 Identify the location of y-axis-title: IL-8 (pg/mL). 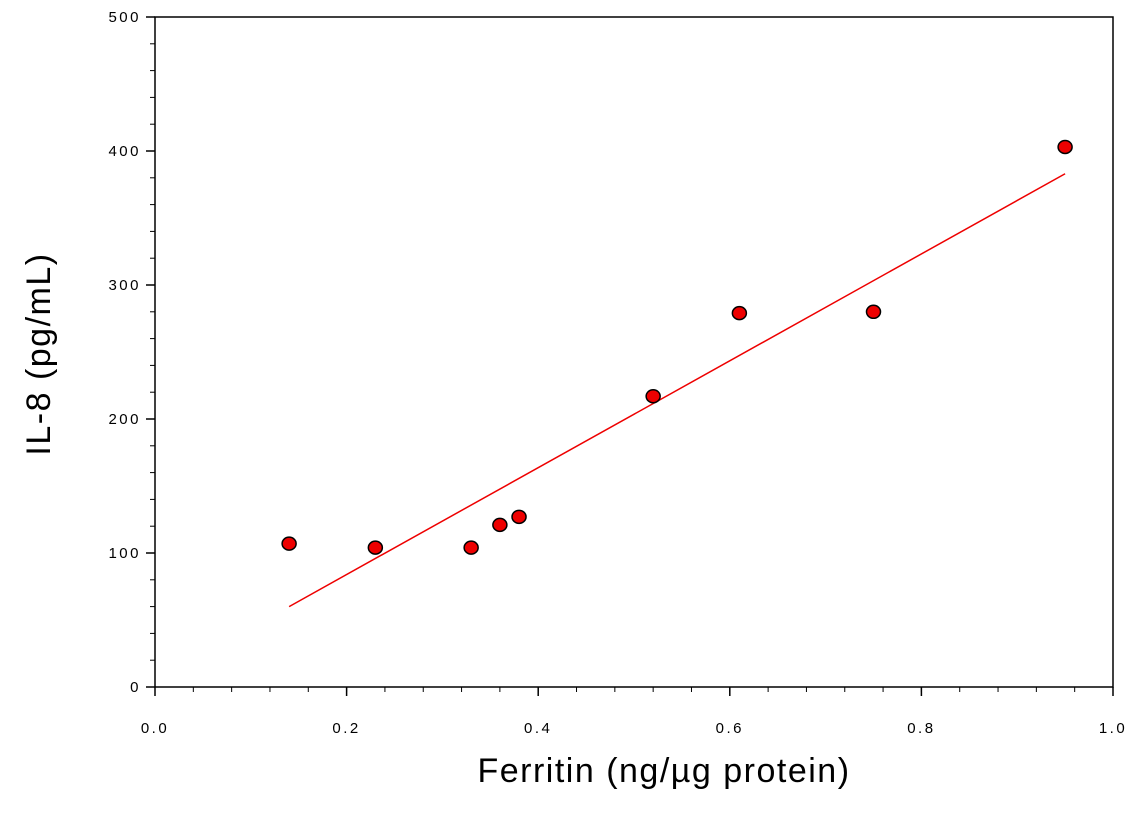
(39, 353).